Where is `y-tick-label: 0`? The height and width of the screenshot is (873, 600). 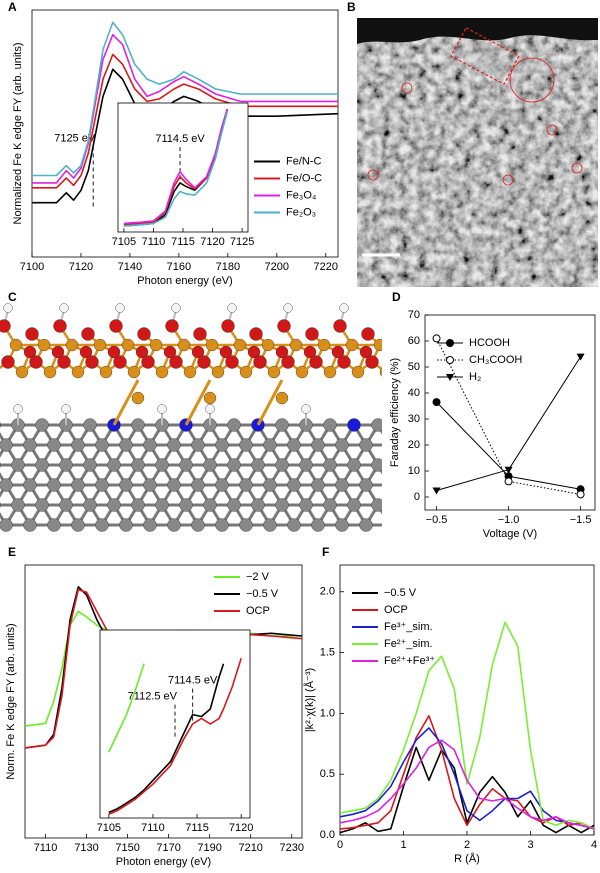 y-tick-label: 0 is located at coordinates (417, 497).